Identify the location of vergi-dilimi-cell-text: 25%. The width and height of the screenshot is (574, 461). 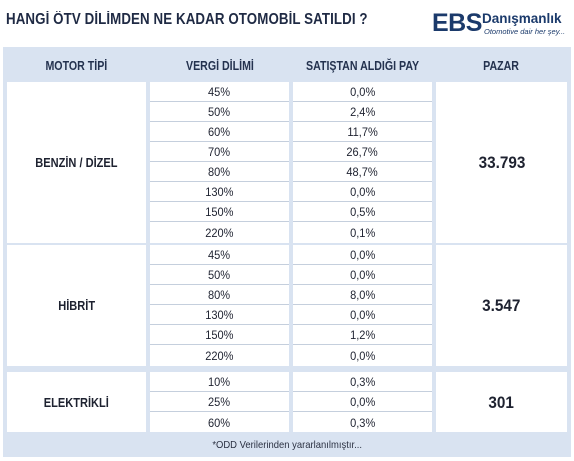
(219, 401).